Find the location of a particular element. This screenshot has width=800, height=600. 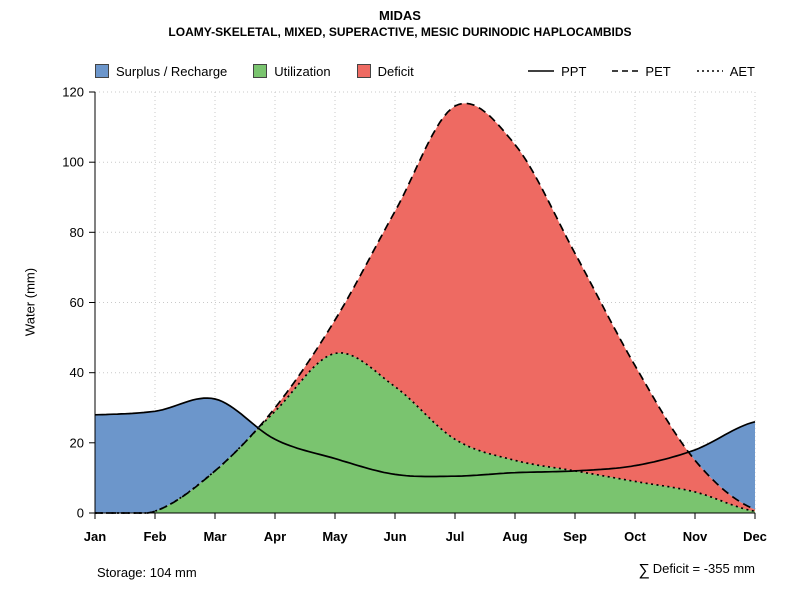

svg-text: Jun is located at coordinates (394, 536).